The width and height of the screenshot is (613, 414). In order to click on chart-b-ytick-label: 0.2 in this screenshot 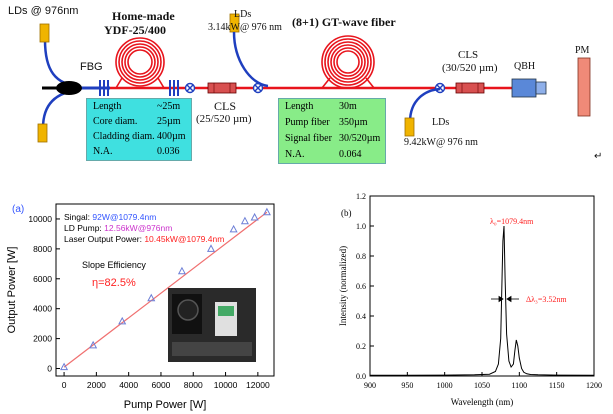, I will do `click(361, 346)`.